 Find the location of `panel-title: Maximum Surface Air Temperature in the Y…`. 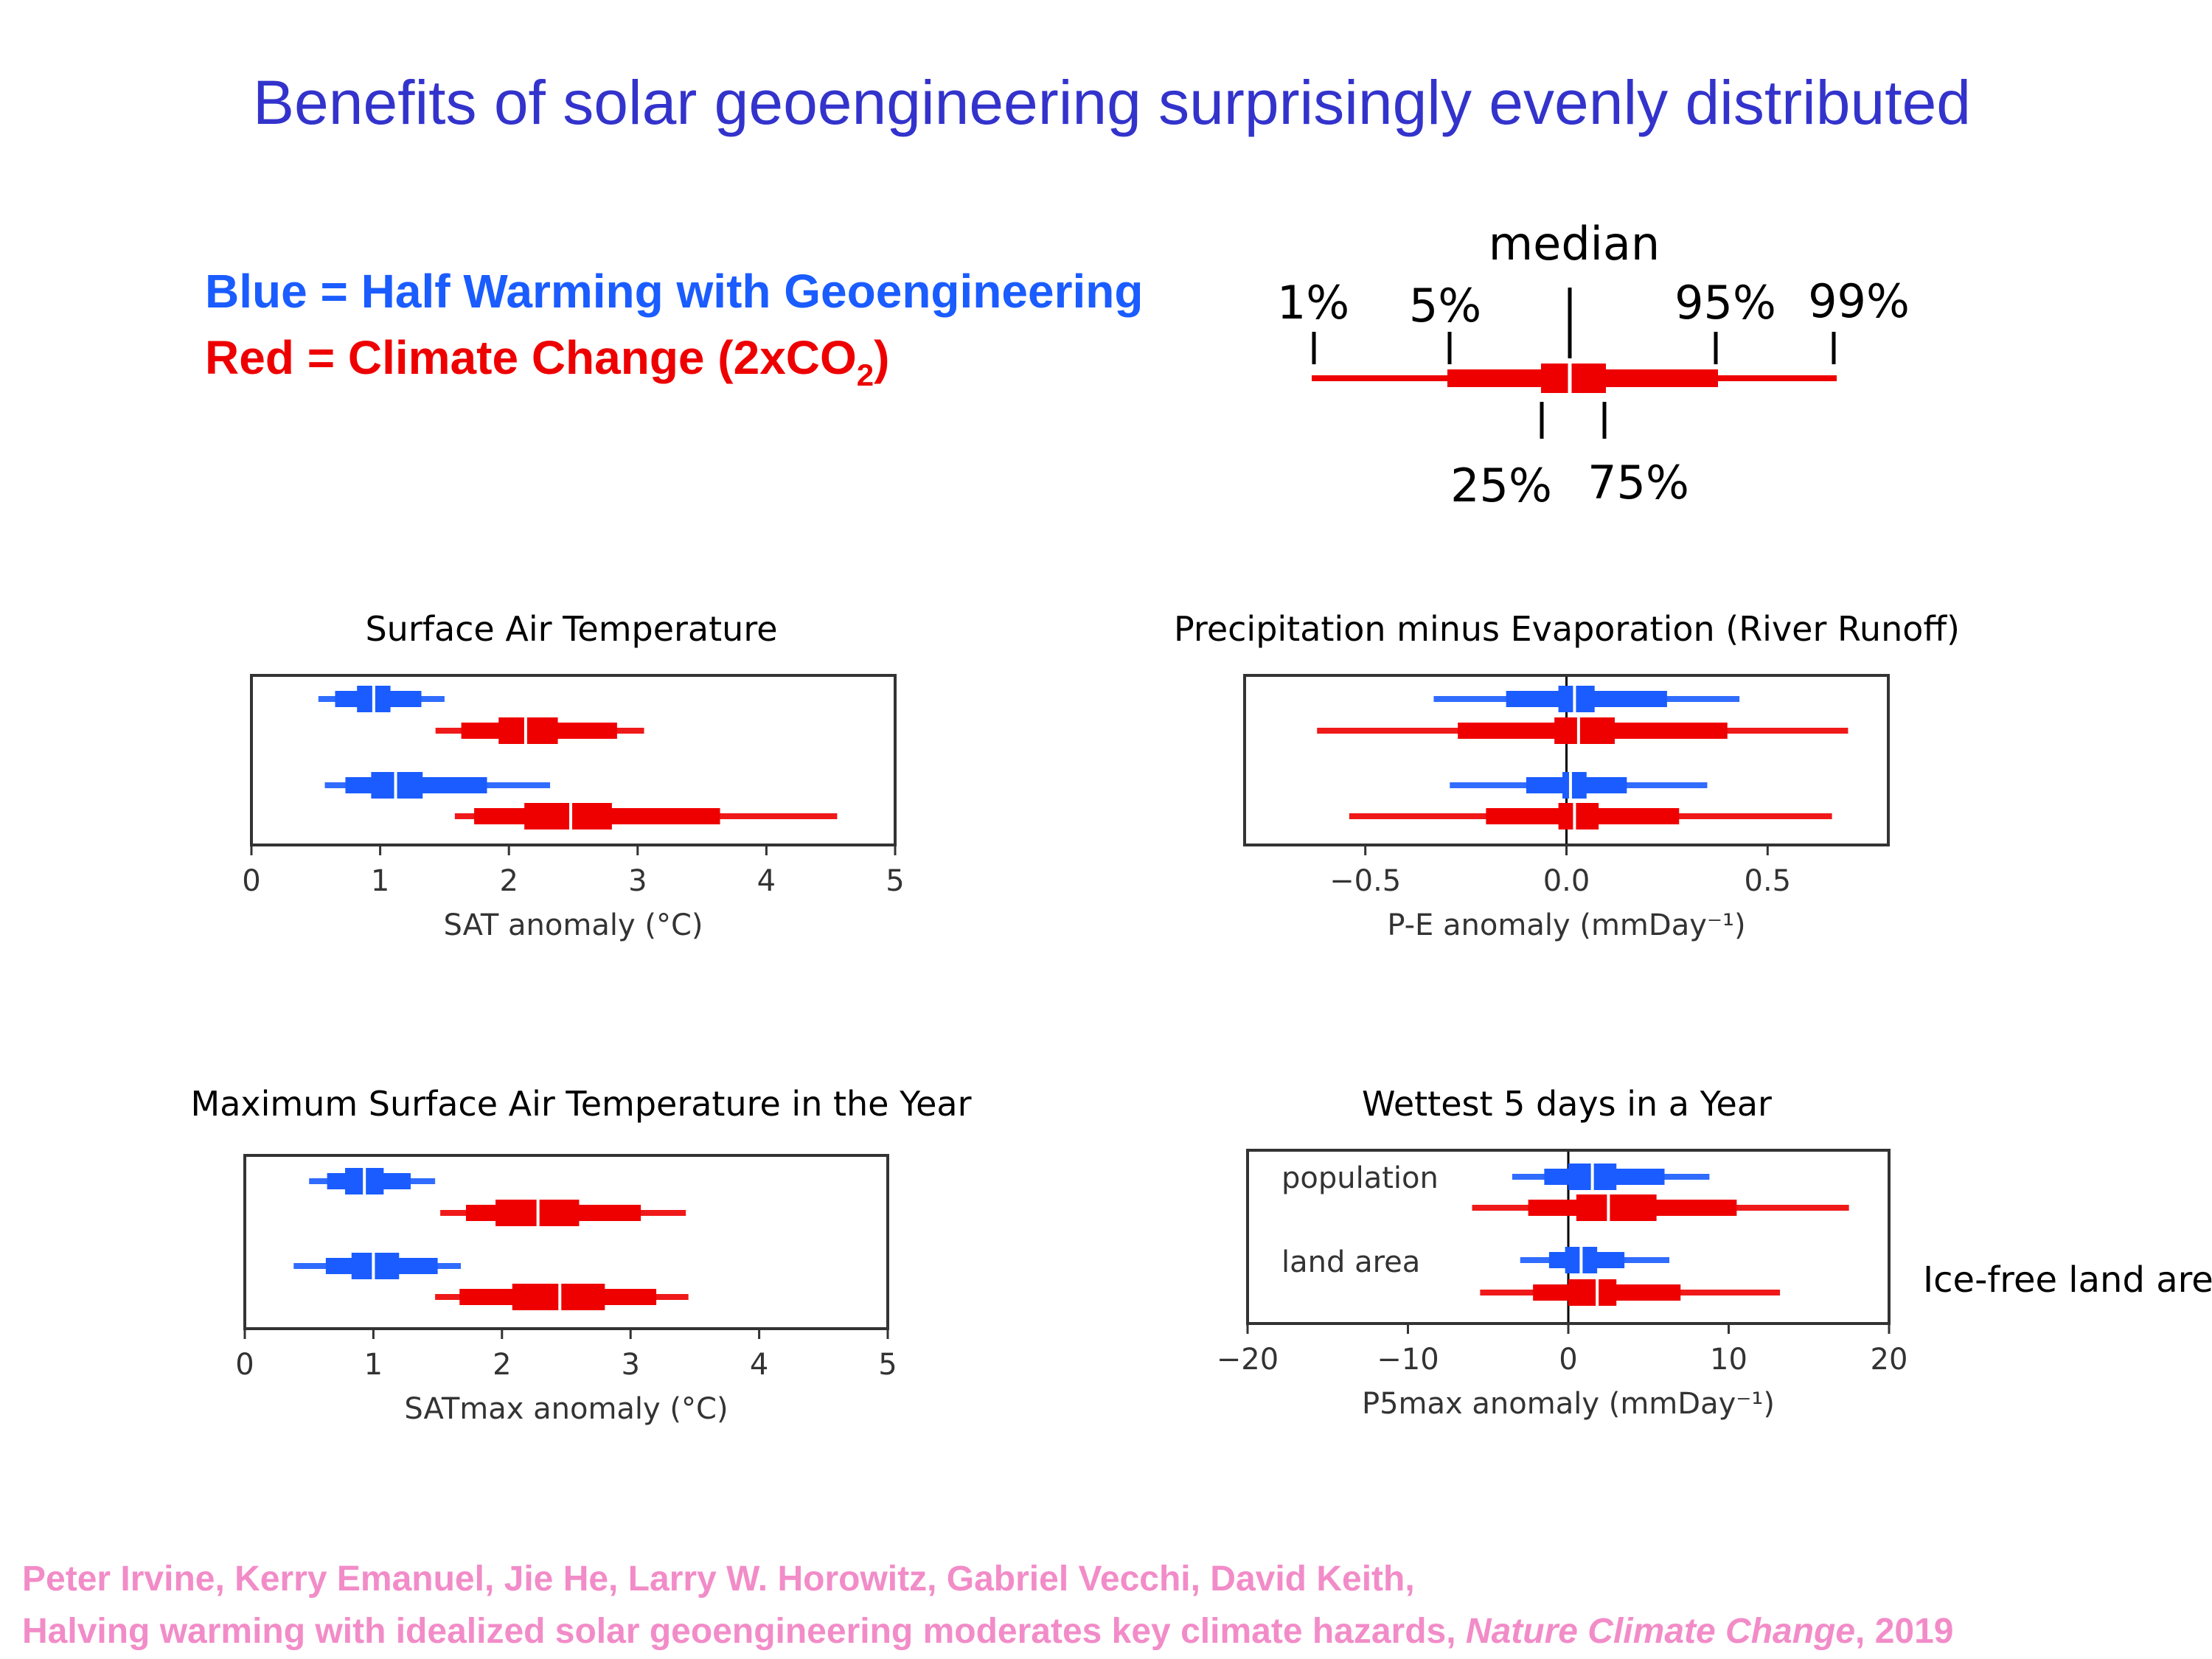

panel-title: Maximum Surface Air Temperature in the Y… is located at coordinates (581, 1104).